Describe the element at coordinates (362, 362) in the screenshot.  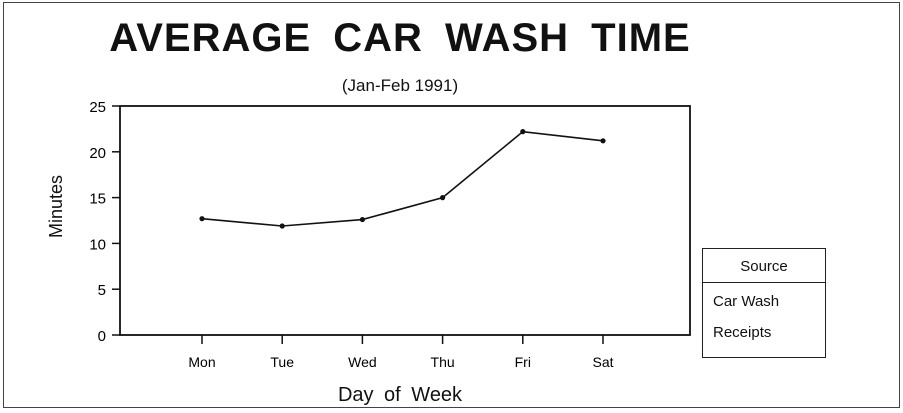
I see `x-tick-label: Wed` at that location.